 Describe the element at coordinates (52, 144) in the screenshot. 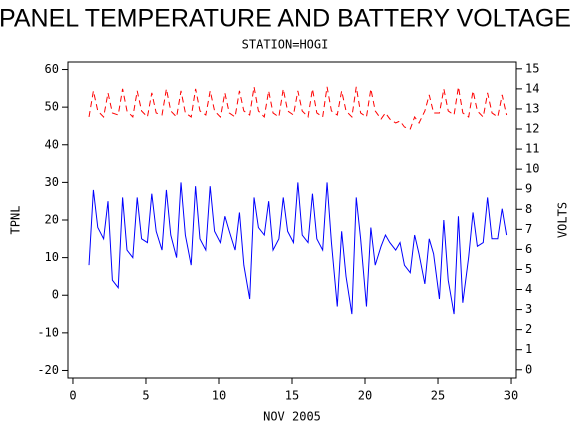

I see `y-tick-label: 40` at that location.